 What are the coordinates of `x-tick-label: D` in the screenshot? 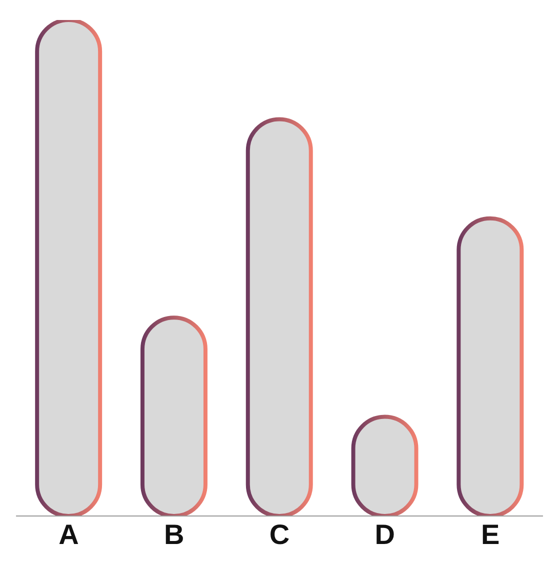 It's located at (385, 534).